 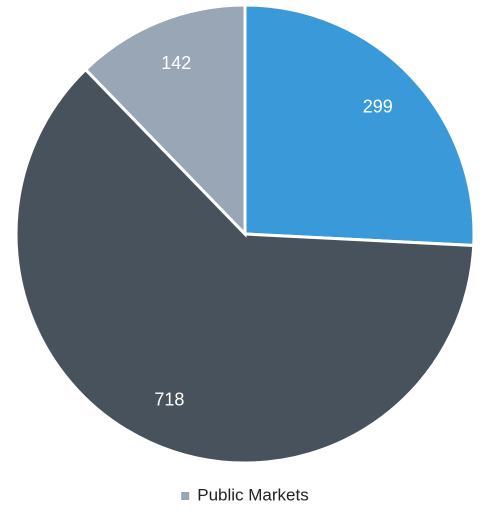 I want to click on legend-swatch, so click(x=185, y=496).